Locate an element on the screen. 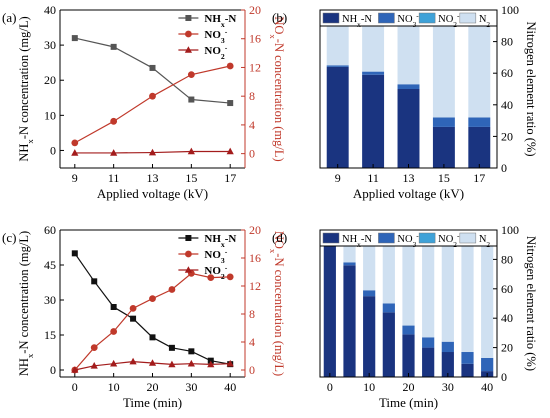  y-axis-label-right: NOx-N concentration (mg/L) is located at coordinates (277, 303).